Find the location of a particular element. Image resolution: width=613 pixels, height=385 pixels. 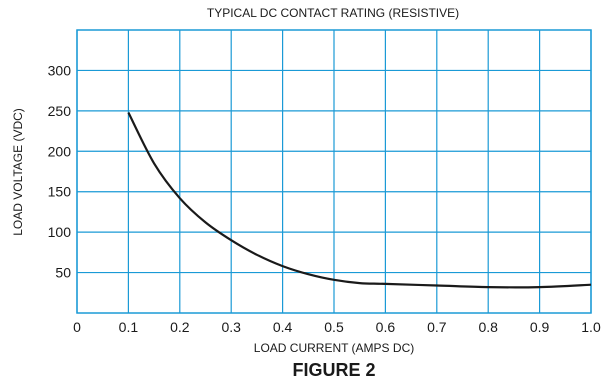

figure-caption: FIGURE 2 is located at coordinates (333, 370).